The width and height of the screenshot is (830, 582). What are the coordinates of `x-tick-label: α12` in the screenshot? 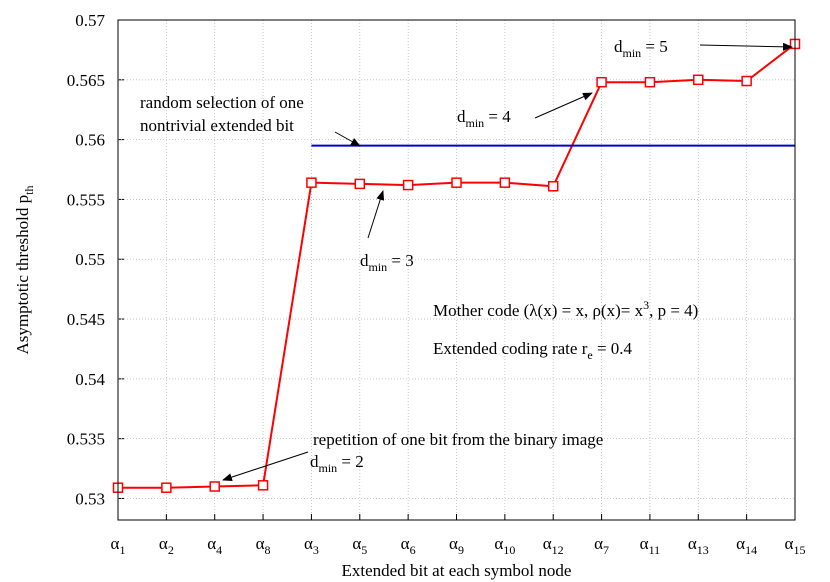 It's located at (553, 545).